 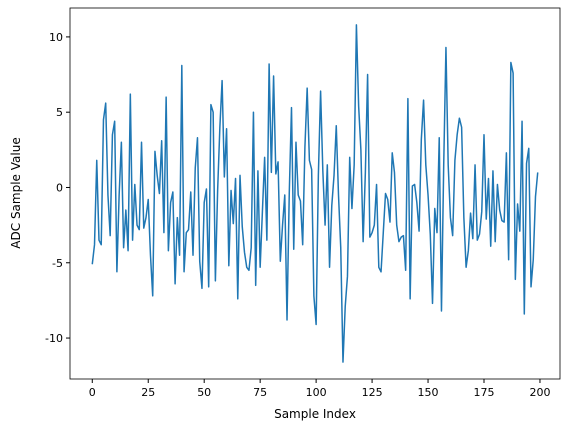 I want to click on x-tick-label: 25, so click(x=148, y=392).